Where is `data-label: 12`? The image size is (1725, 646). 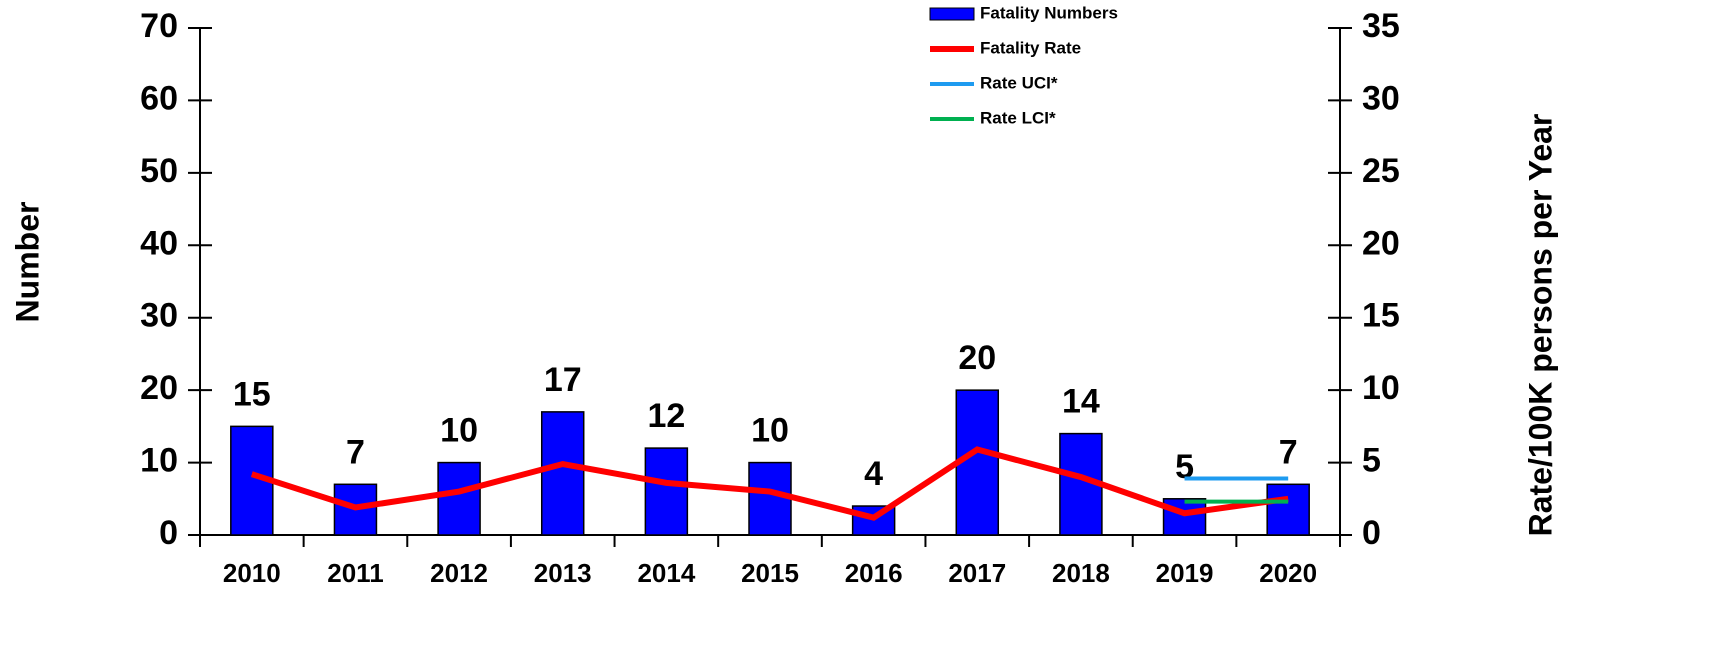 data-label: 12 is located at coordinates (666, 416).